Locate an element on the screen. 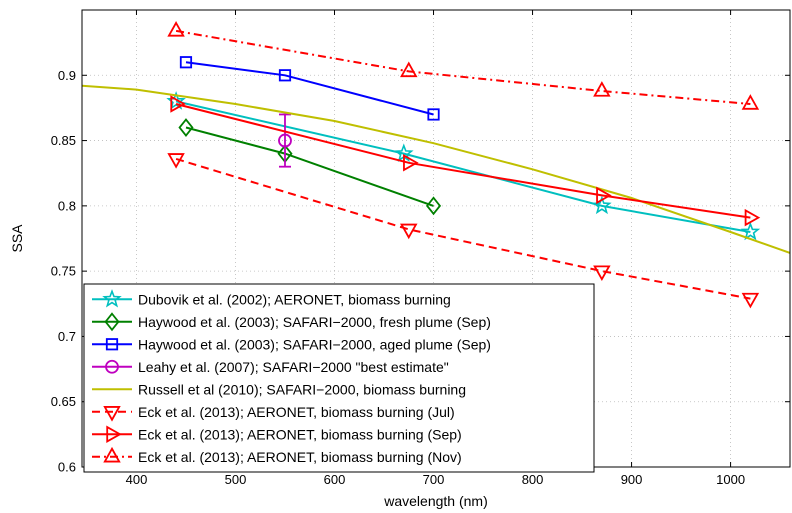 This screenshot has width=792, height=513. x-tick-label: 900 is located at coordinates (632, 479).